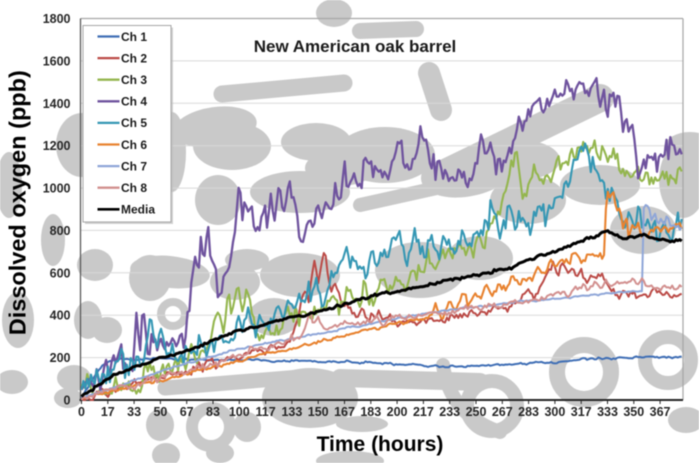  What do you see at coordinates (134, 37) in the screenshot?
I see `svg-text: Ch 1` at bounding box center [134, 37].